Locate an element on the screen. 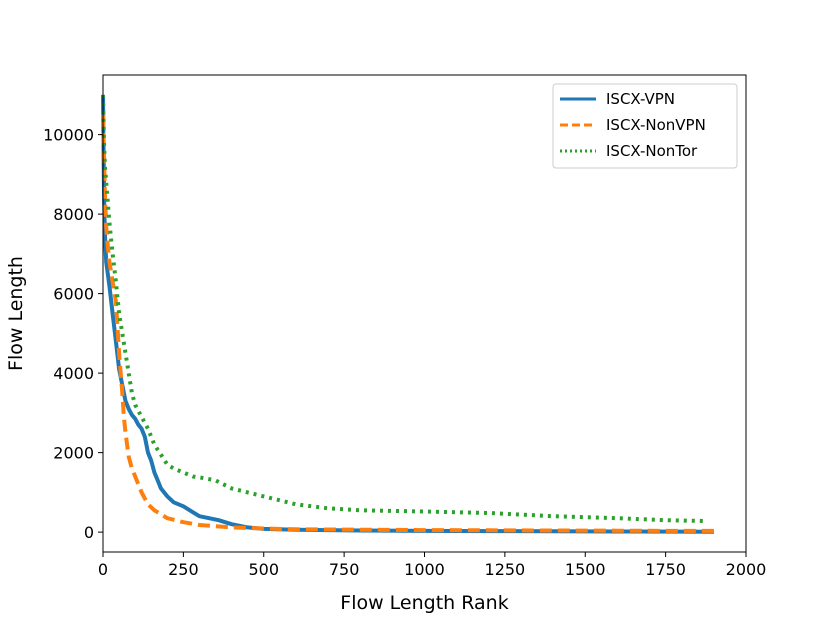 The height and width of the screenshot is (623, 830). x-tick-label: 750 is located at coordinates (344, 569).